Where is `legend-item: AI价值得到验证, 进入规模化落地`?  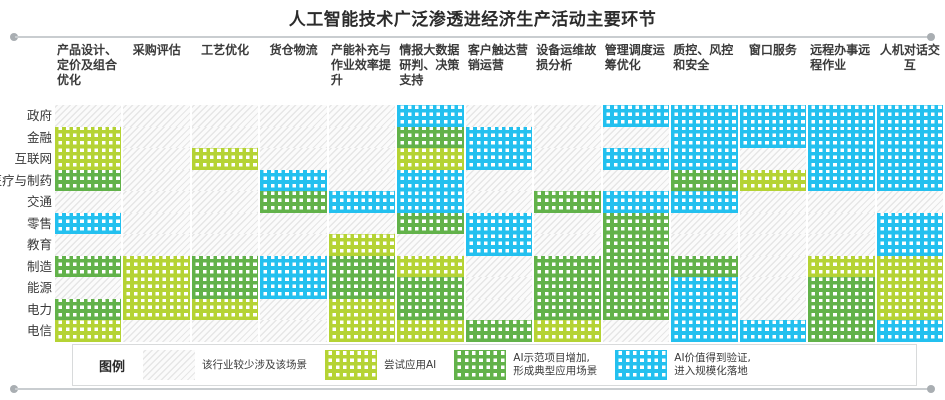
legend-item: AI价值得到验证, 进入规模化落地 is located at coordinates (692, 365).